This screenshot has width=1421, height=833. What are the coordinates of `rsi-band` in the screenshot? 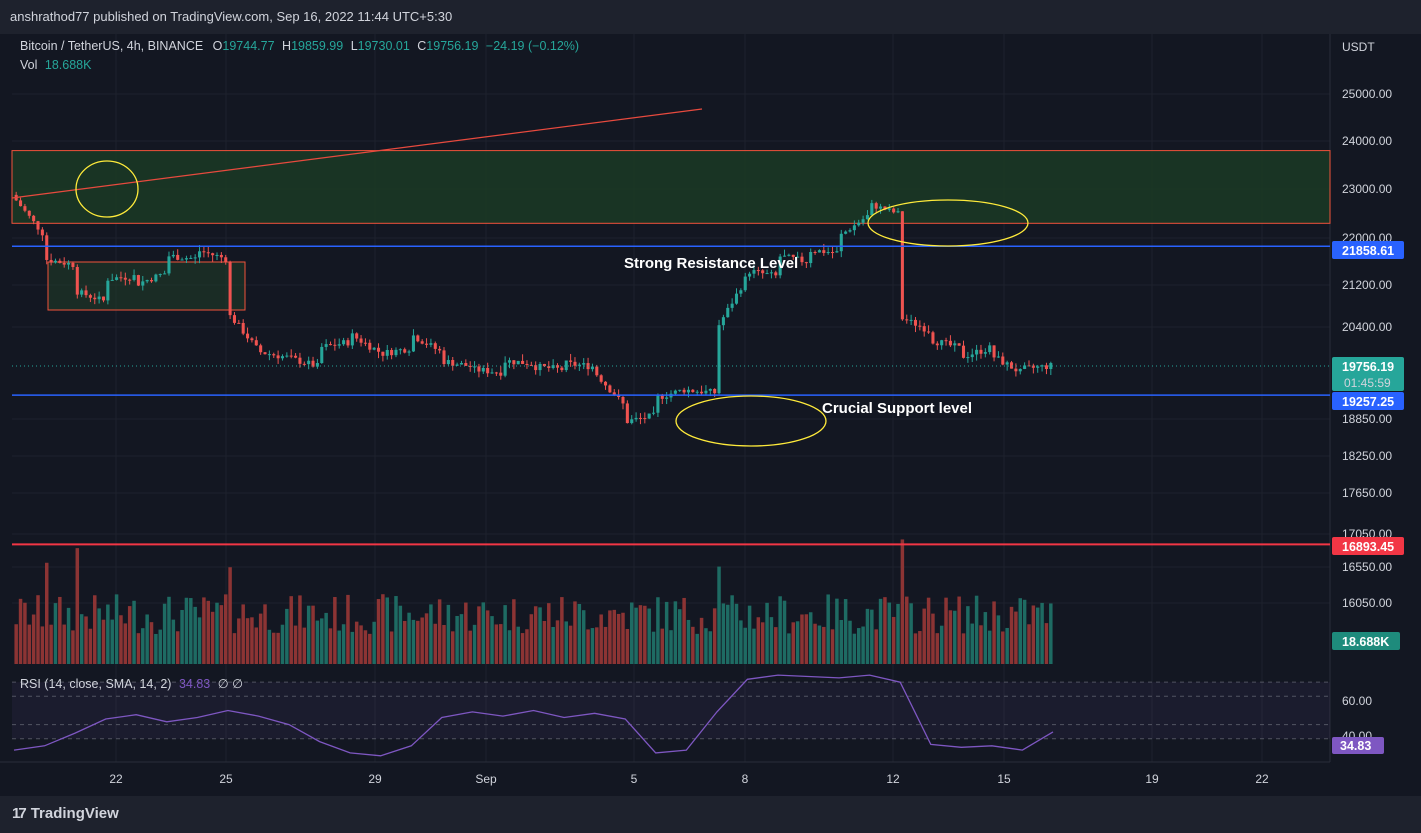 It's located at (671, 710).